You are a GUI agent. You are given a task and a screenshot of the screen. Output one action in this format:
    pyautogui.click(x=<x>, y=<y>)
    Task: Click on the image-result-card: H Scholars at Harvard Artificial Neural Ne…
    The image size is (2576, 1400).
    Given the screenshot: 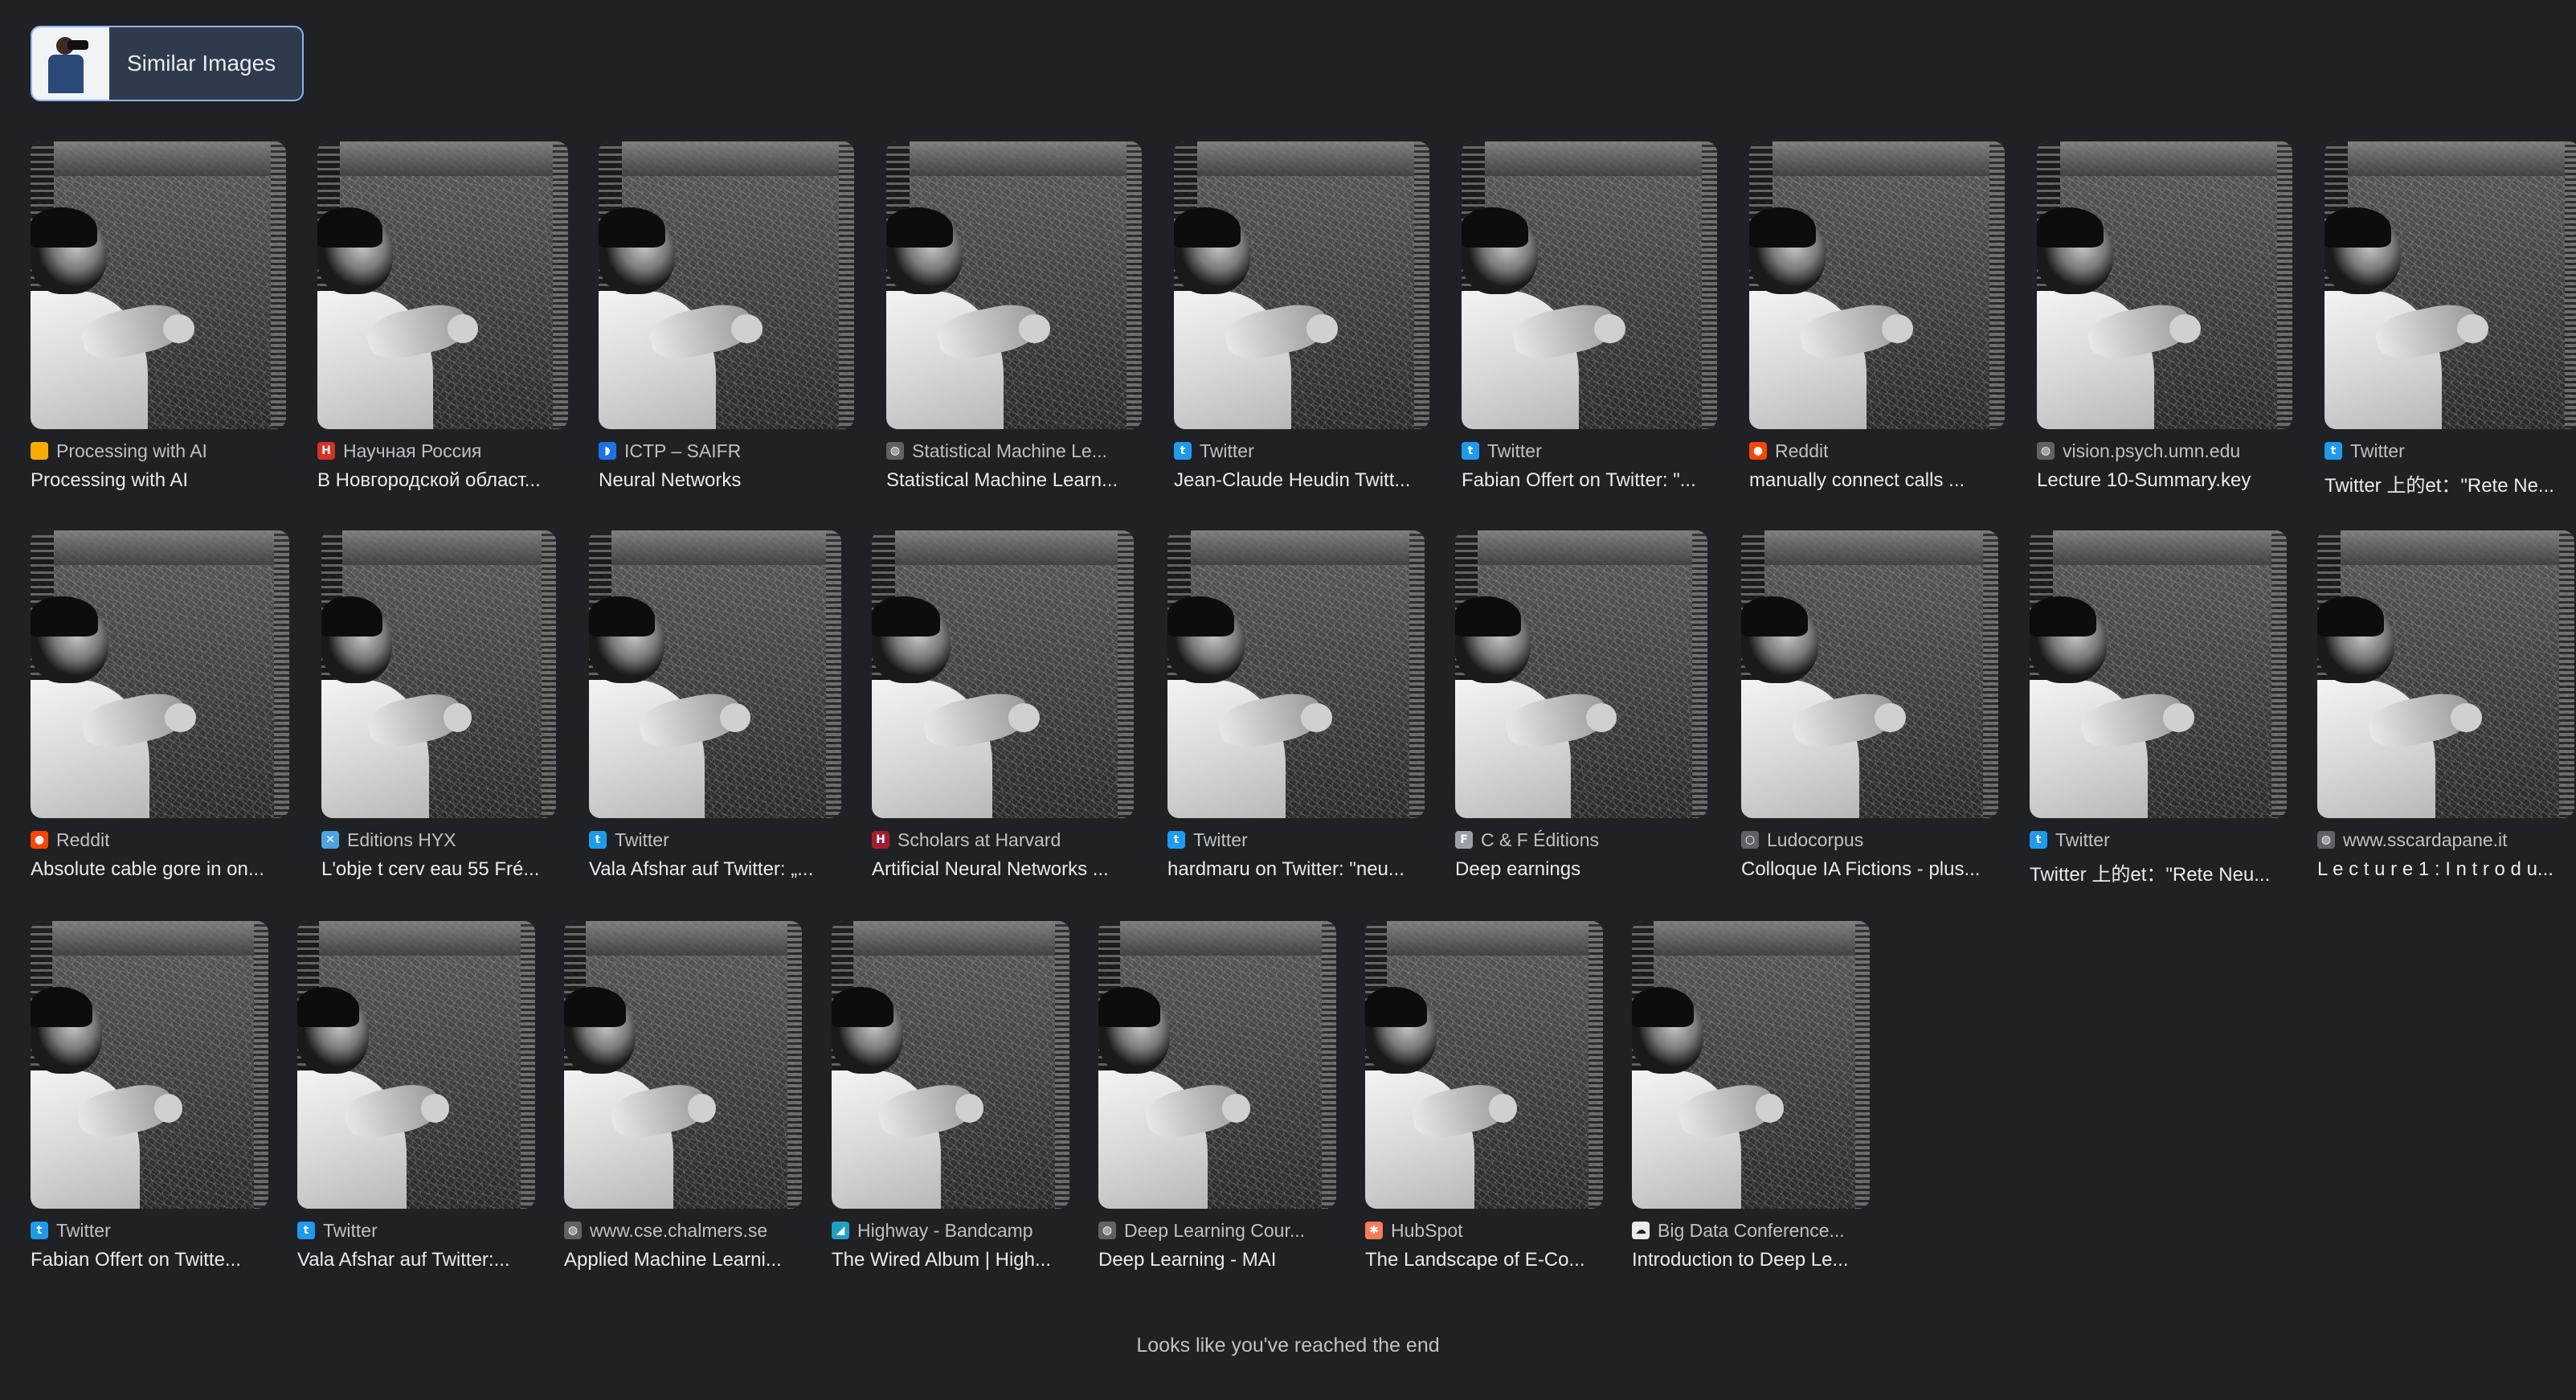 What is the action you would take?
    pyautogui.click(x=1003, y=707)
    